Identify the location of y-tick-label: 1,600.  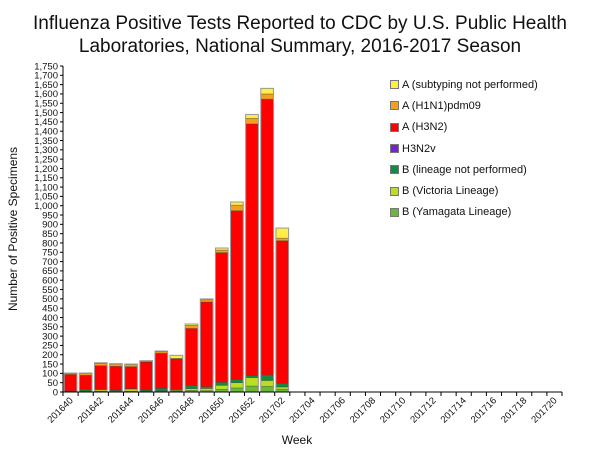
(46, 94).